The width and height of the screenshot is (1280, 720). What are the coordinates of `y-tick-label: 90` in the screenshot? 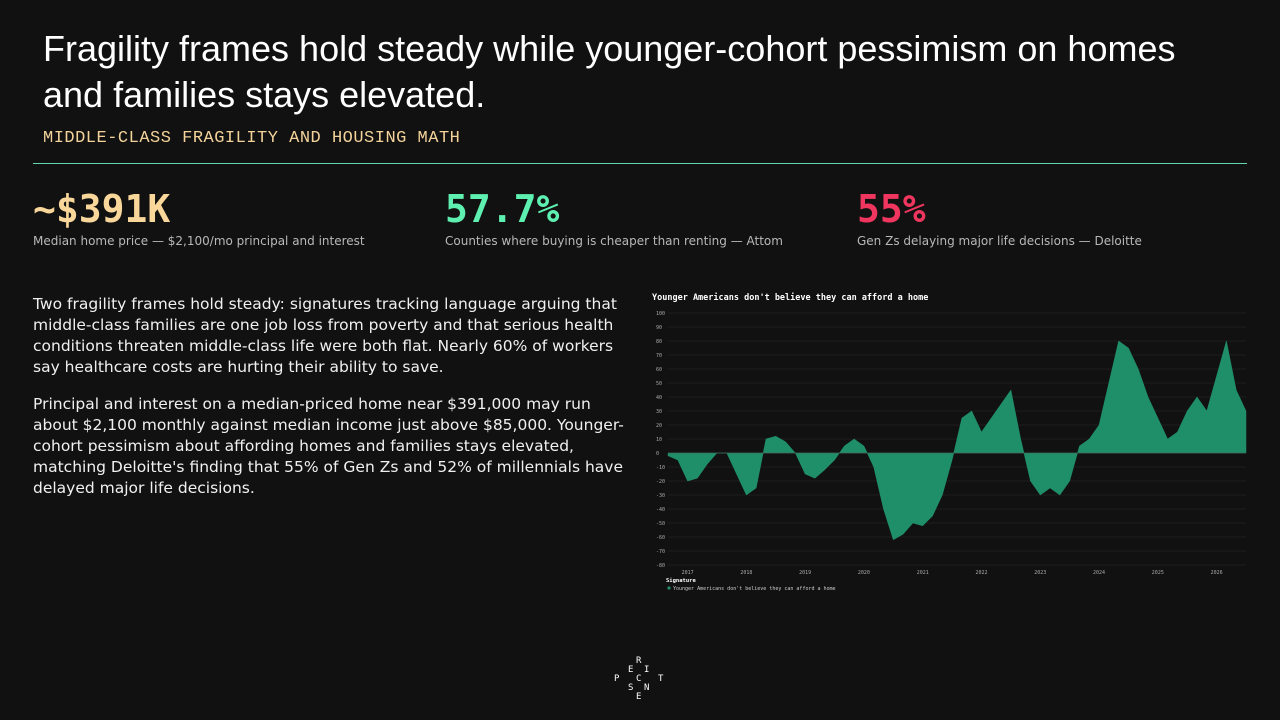 It's located at (659, 328).